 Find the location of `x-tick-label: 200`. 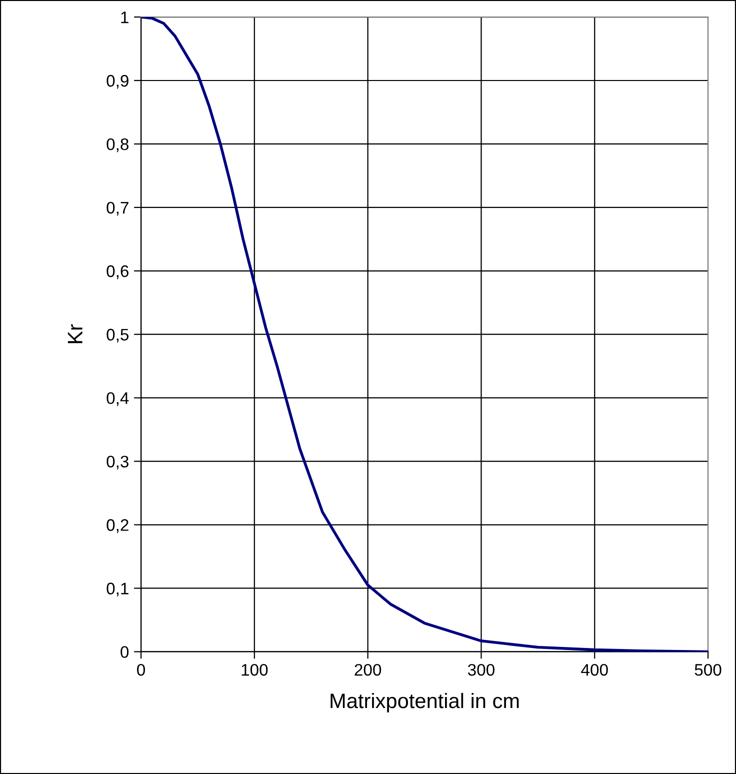

x-tick-label: 200 is located at coordinates (368, 670).